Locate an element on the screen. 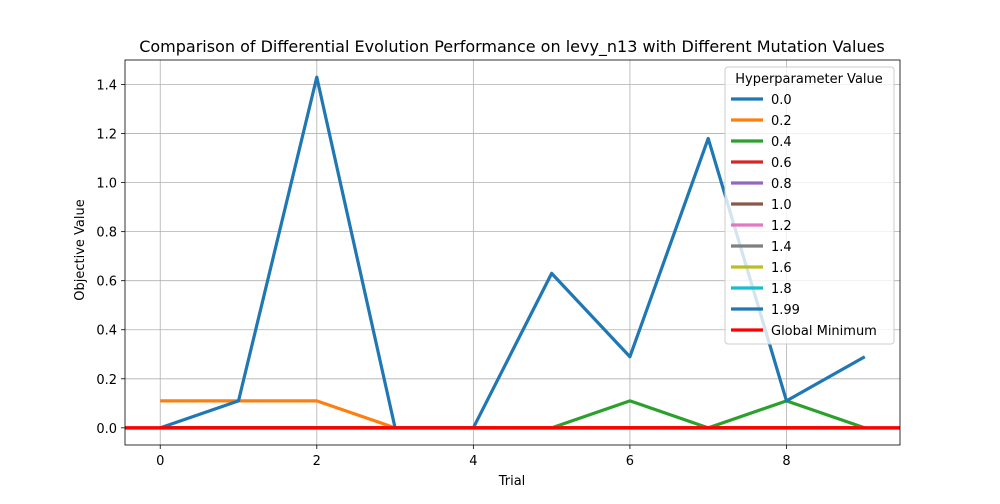 This screenshot has height=504, width=1000. legend-label: 1.99 is located at coordinates (785, 310).